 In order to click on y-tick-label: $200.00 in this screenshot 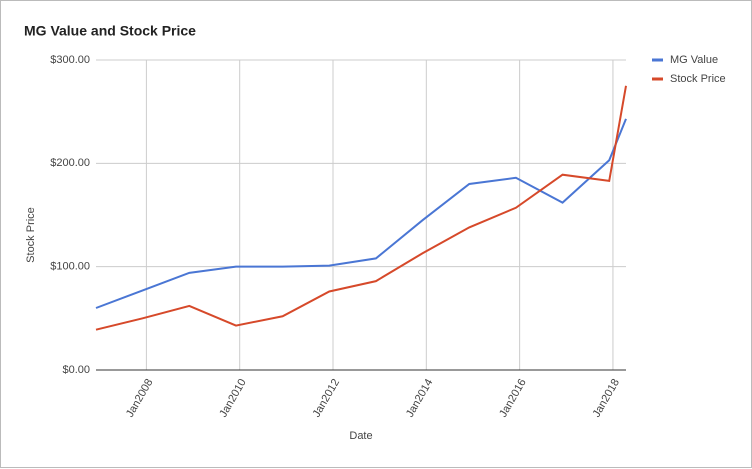, I will do `click(70, 163)`.